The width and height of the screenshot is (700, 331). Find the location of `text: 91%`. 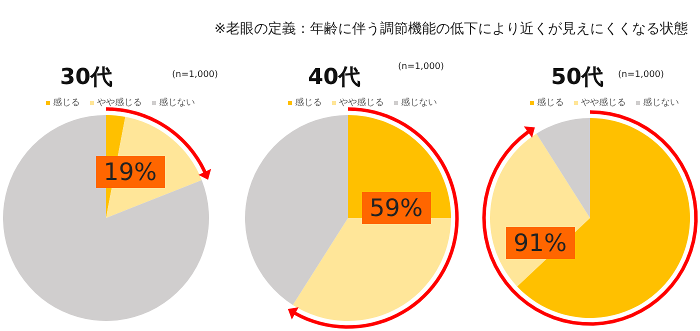

text: 91% is located at coordinates (540, 243).